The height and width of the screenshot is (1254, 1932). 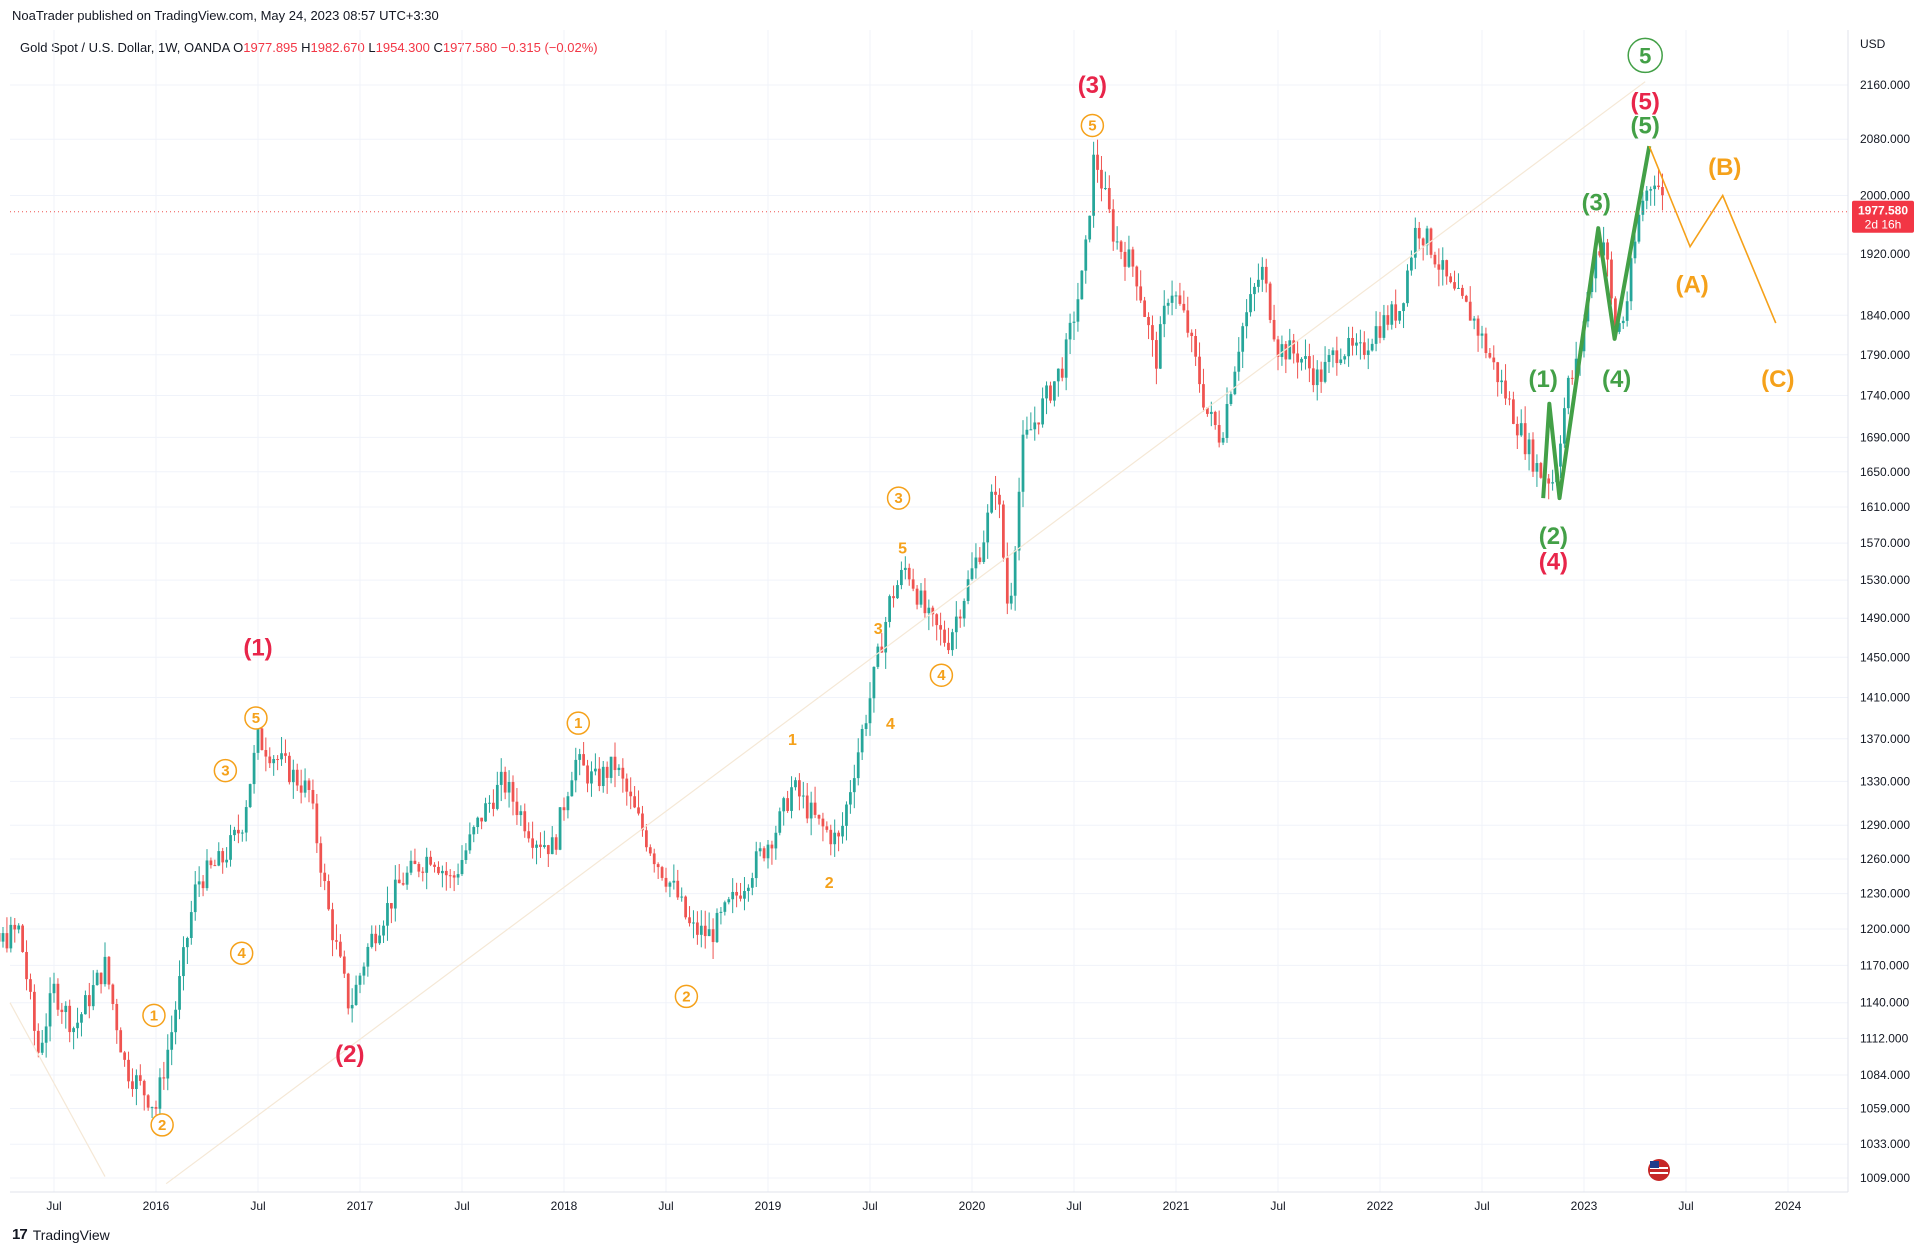 I want to click on y-tick-label: 1450.000, so click(x=1885, y=657).